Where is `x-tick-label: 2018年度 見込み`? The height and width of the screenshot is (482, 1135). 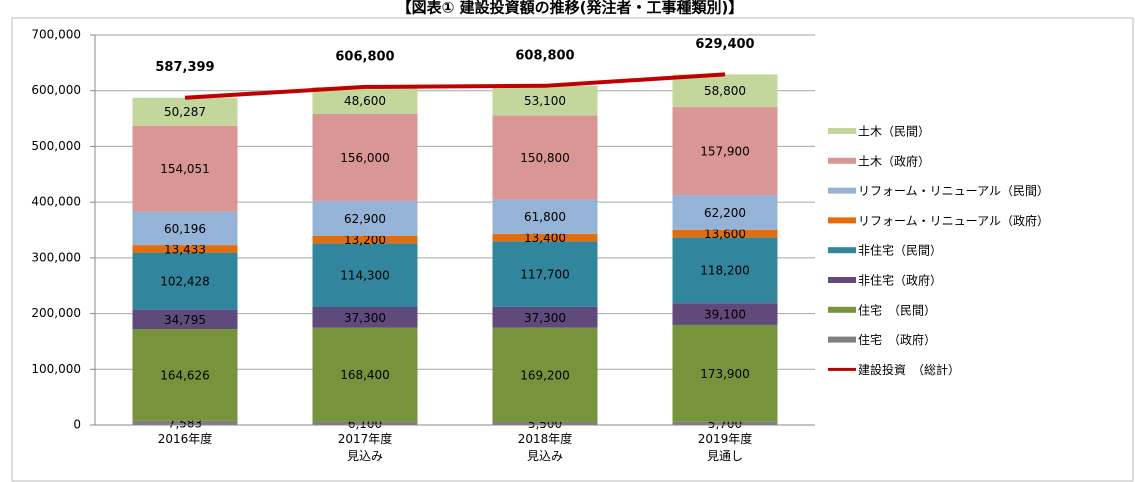 x-tick-label: 2018年度 見込み is located at coordinates (545, 447).